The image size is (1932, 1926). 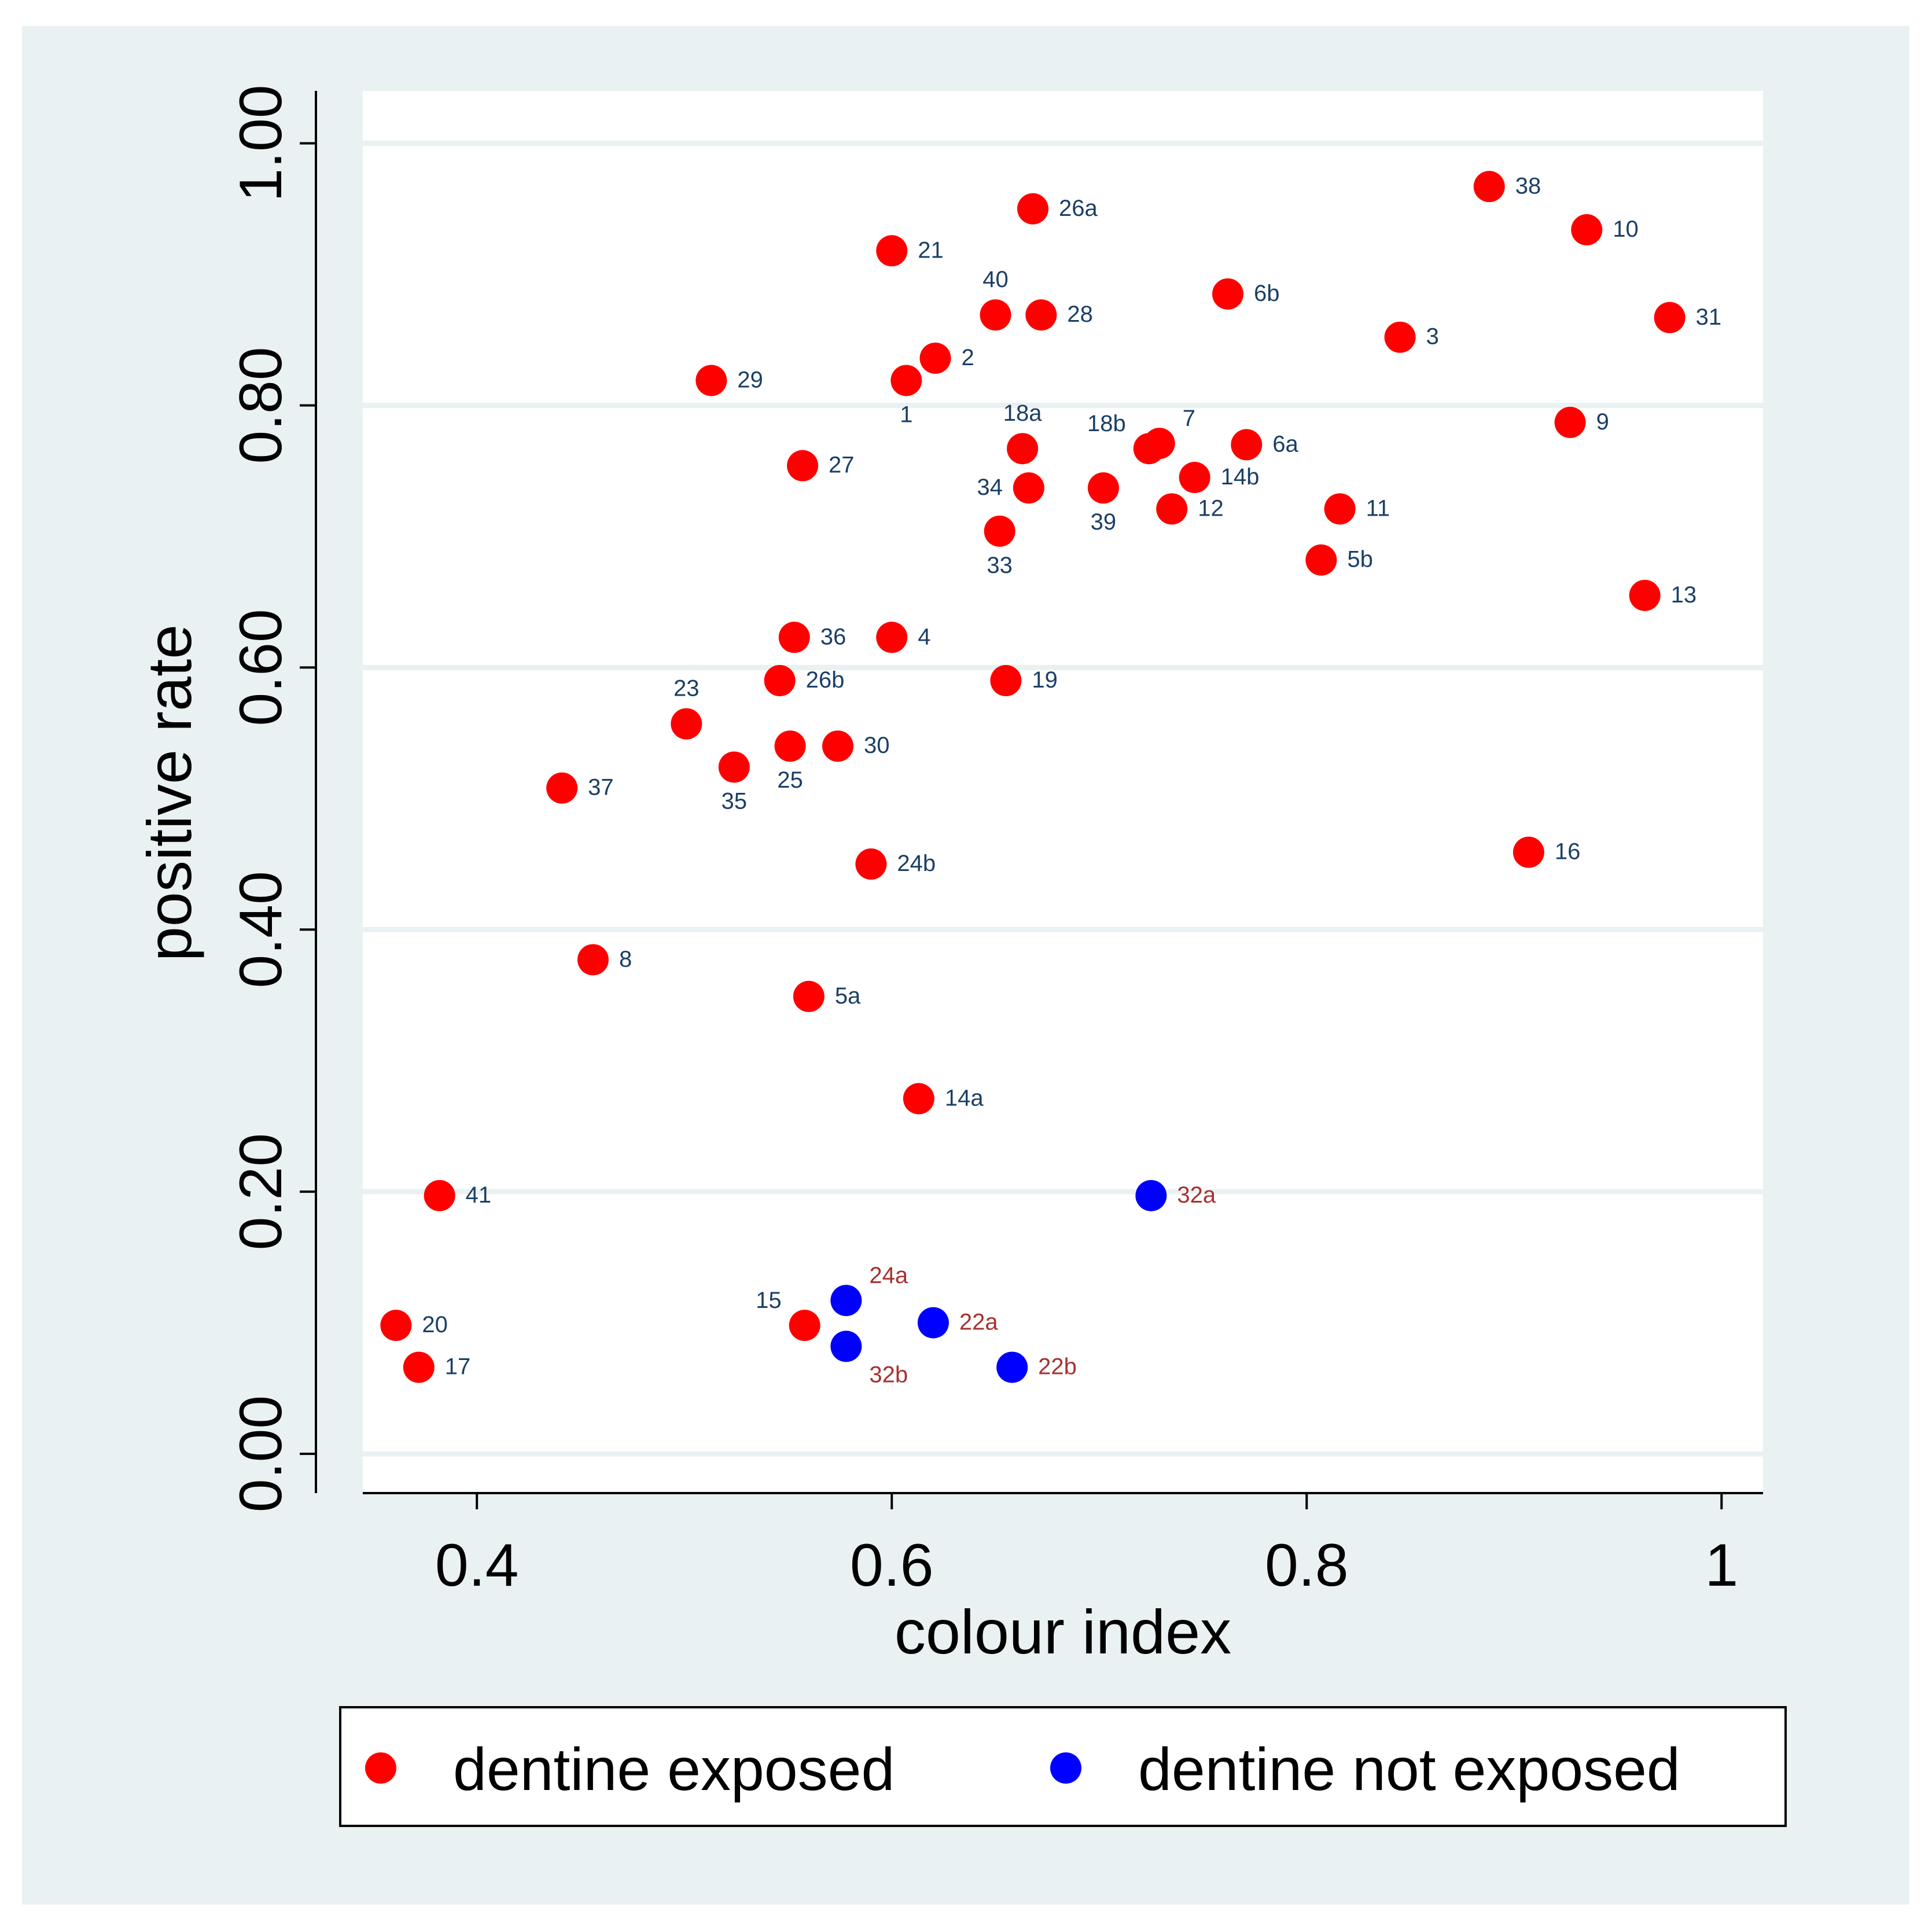 What do you see at coordinates (1409, 1769) in the screenshot?
I see `legend-label-dentine-not-exposed: dentine not exposed` at bounding box center [1409, 1769].